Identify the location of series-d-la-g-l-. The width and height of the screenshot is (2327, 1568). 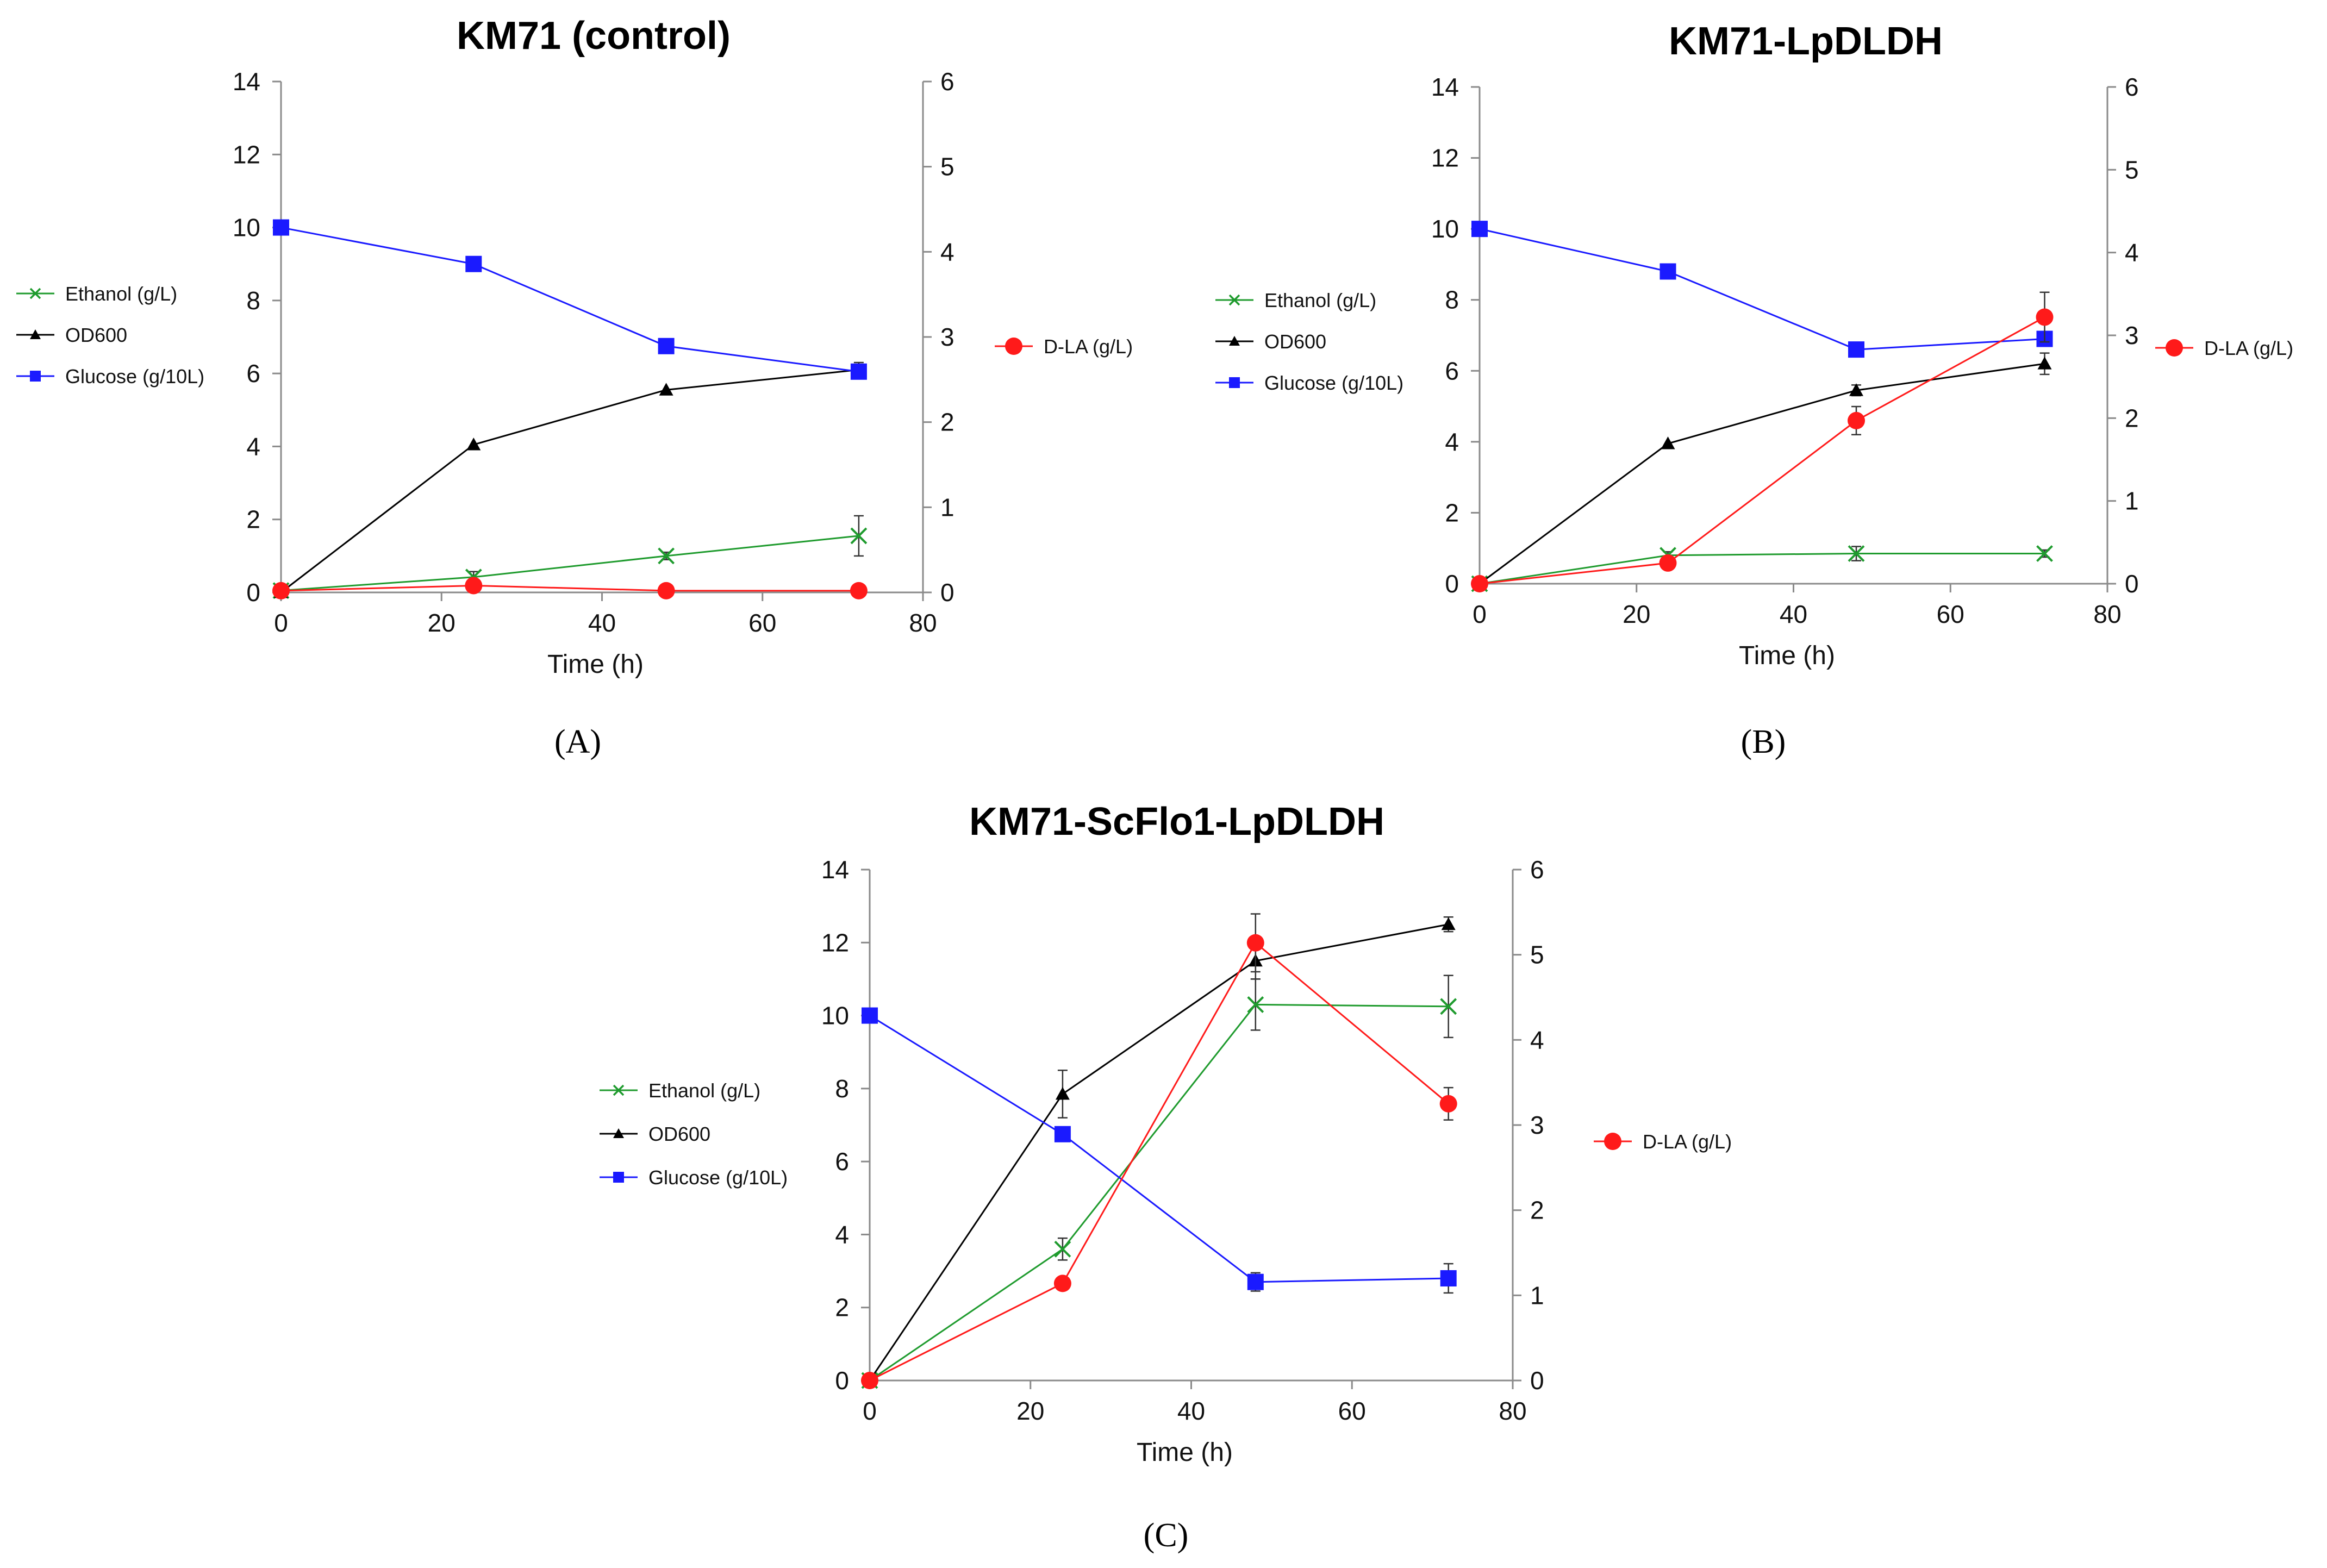
(1159, 1151).